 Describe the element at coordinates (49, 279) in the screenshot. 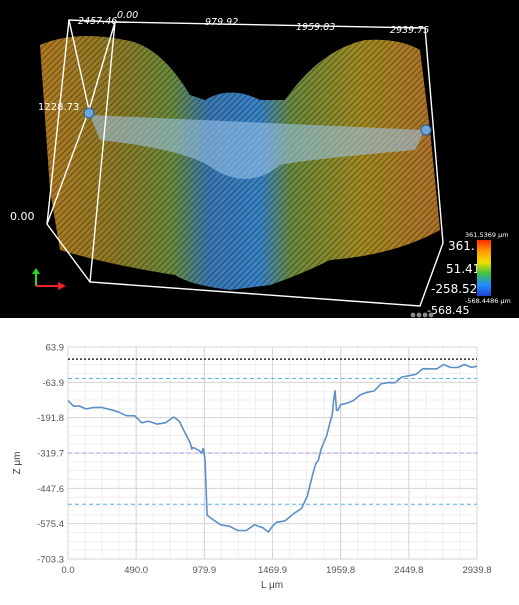

I see `xyz-axes-icon` at that location.